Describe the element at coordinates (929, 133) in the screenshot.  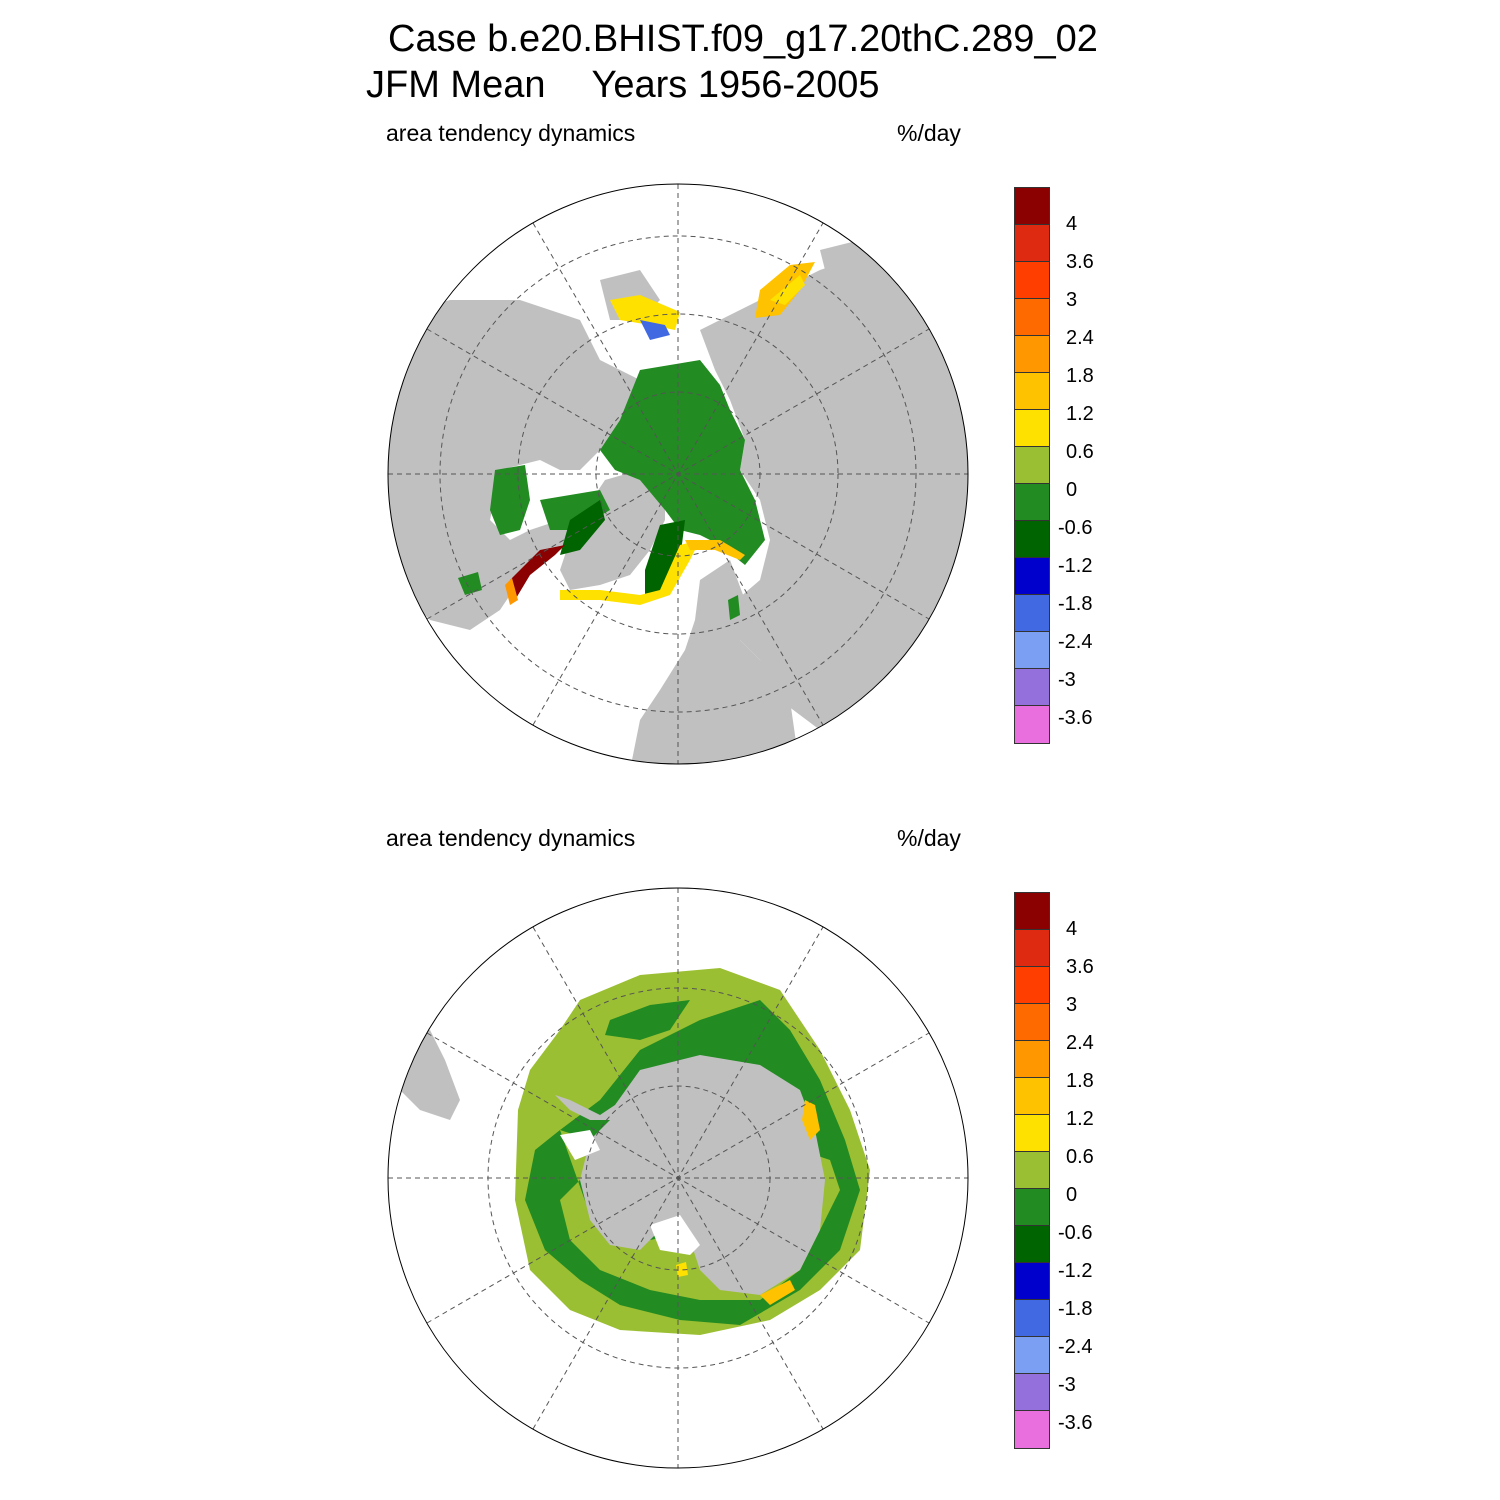
I see `north-units-label: %/day` at that location.